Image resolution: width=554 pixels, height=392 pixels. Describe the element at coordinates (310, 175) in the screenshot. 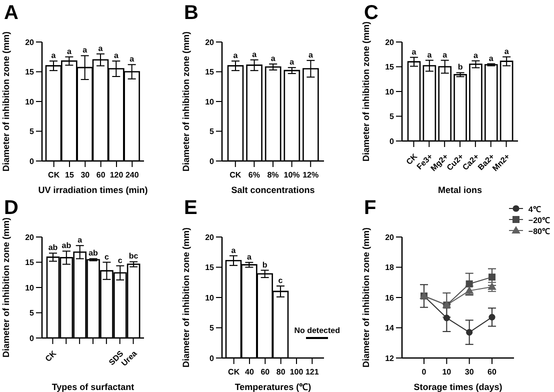

I see `x-tick-label: 12%` at that location.